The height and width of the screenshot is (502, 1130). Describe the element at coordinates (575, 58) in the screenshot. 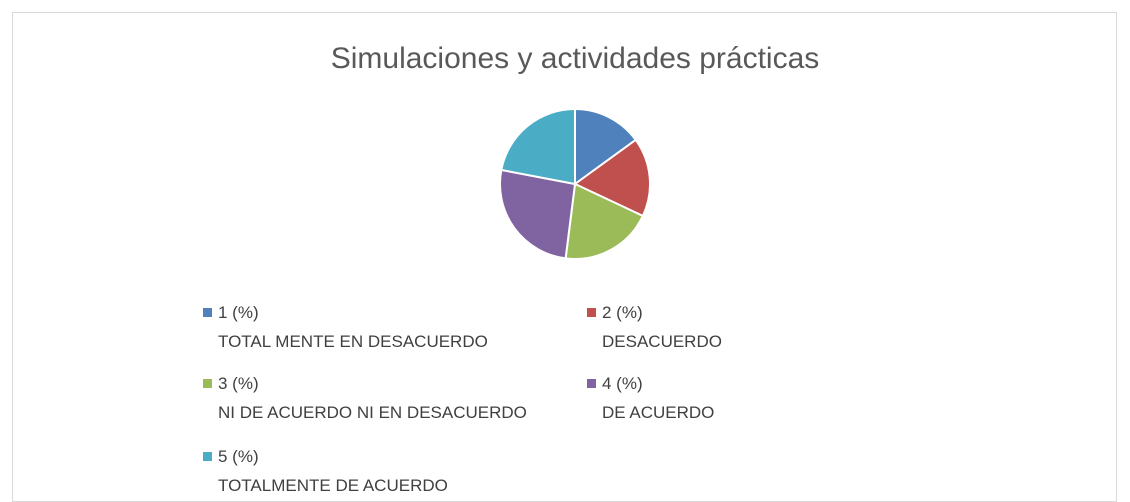

I see `chart-title: Simulaciones y actividades prácticas` at that location.